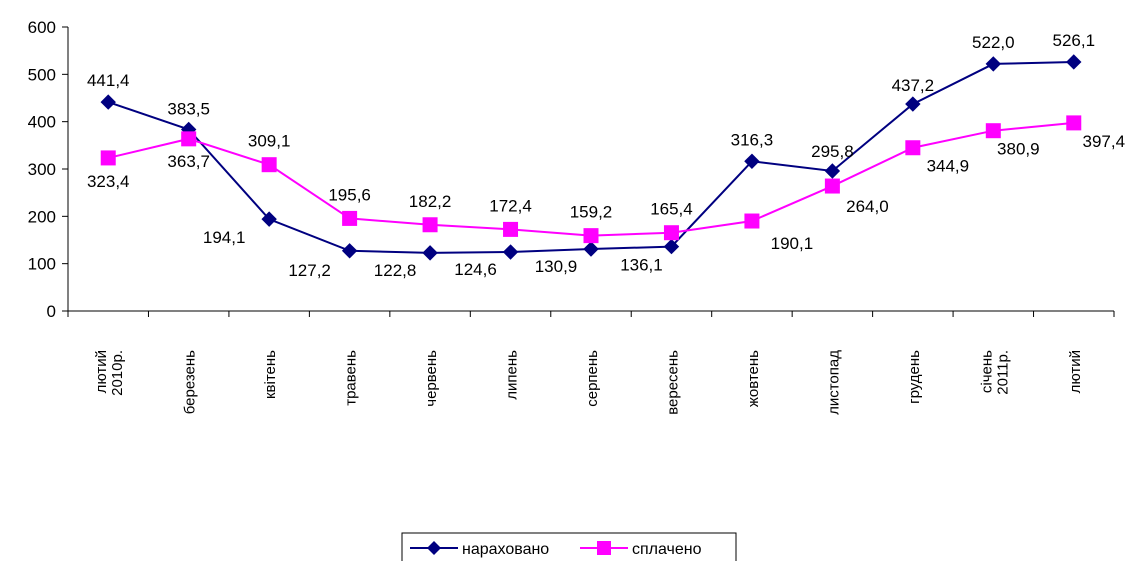  I want to click on x-category-label: березень, so click(190, 382).